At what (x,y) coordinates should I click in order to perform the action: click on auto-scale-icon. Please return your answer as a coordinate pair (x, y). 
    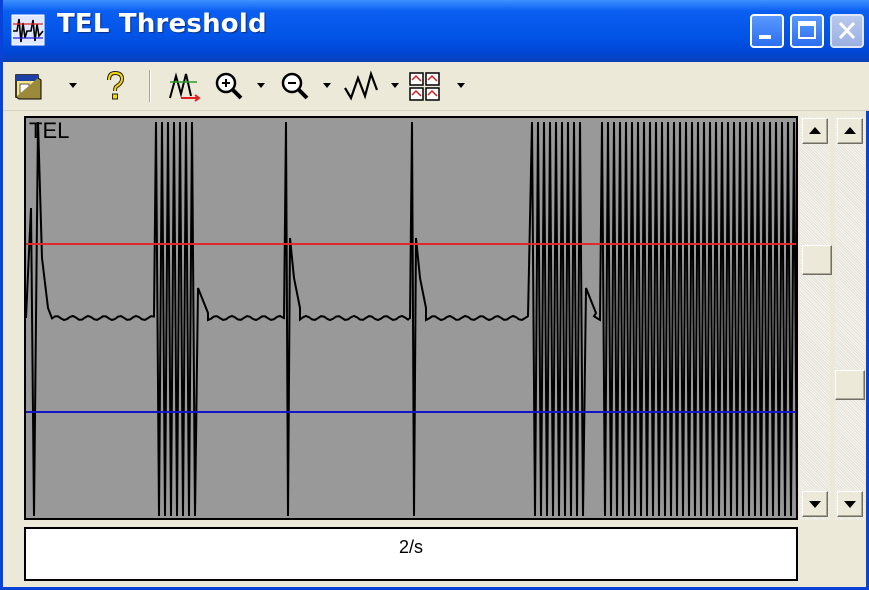
    Looking at the image, I should click on (185, 86).